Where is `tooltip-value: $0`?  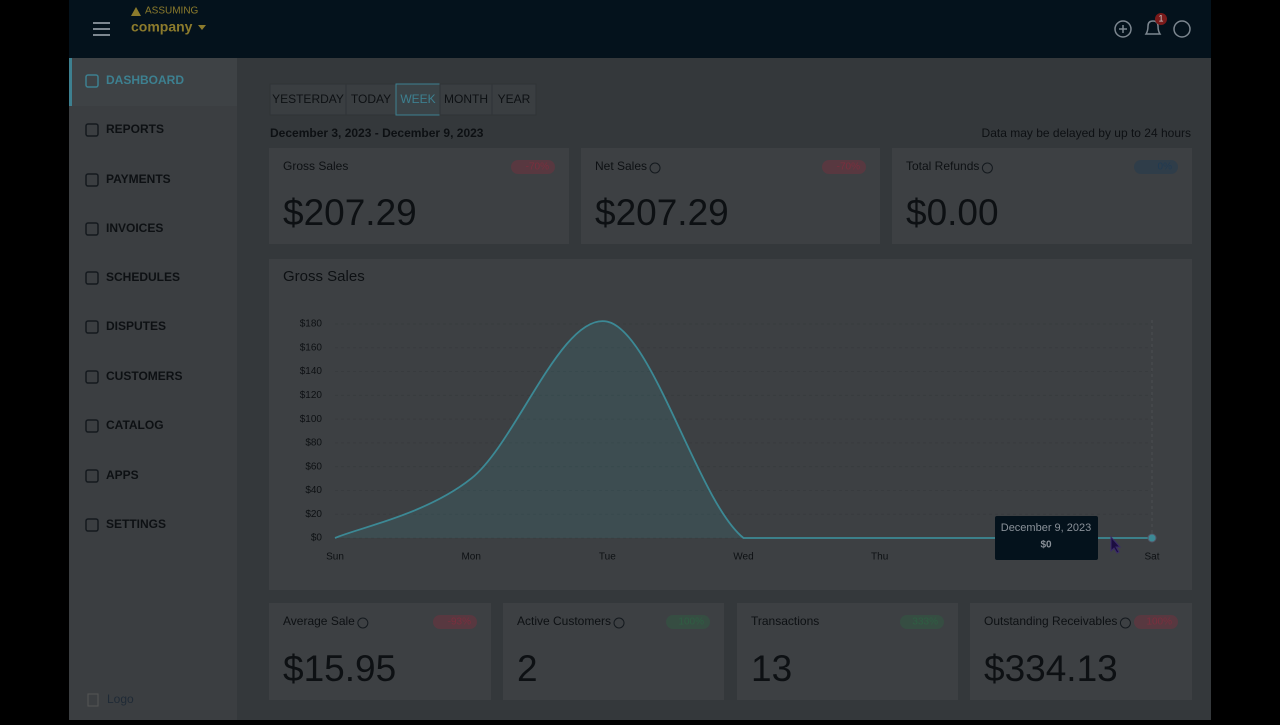 tooltip-value: $0 is located at coordinates (1046, 545).